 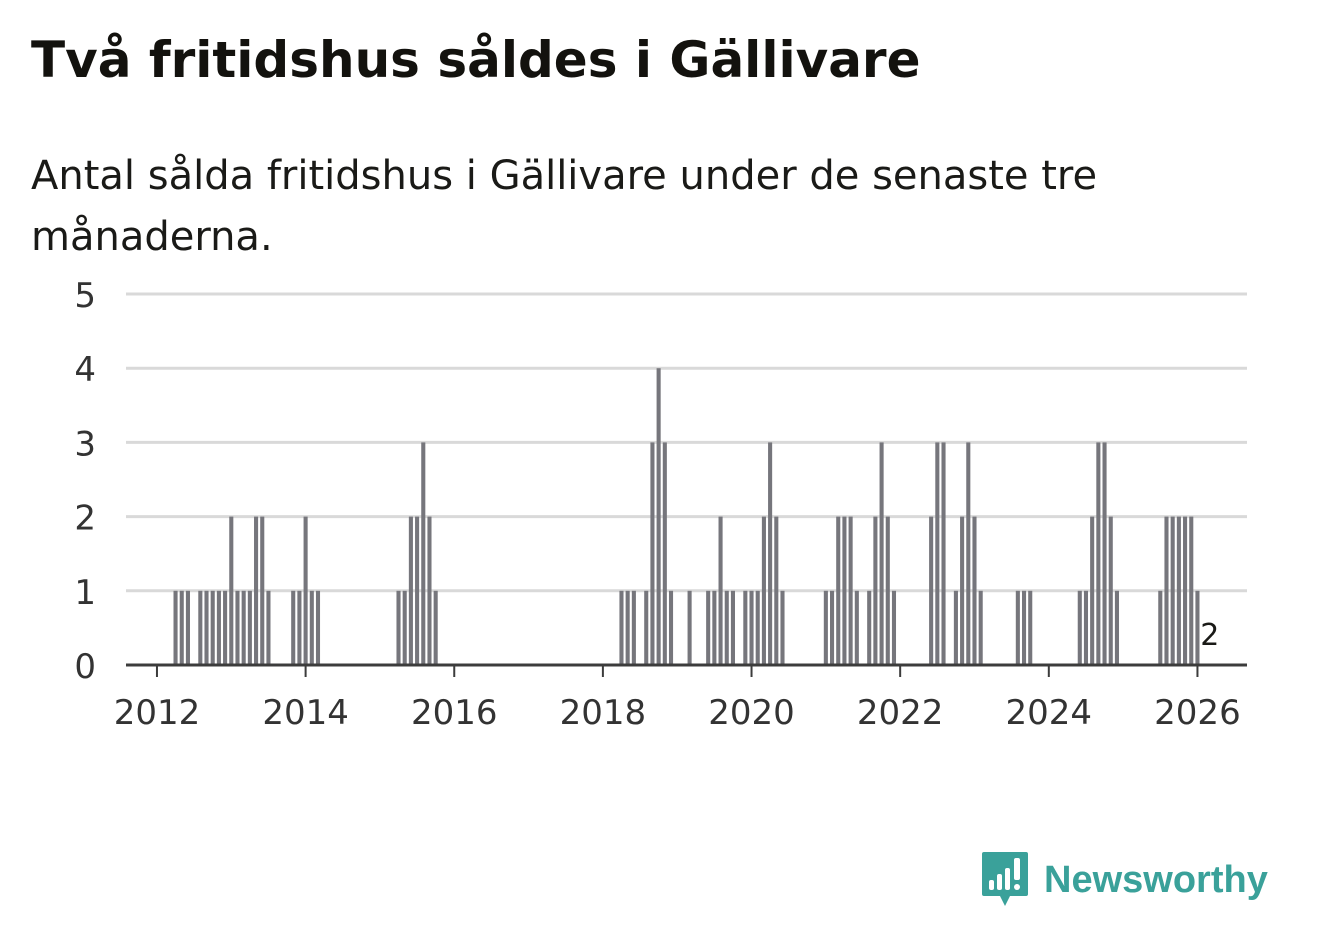 I want to click on newsworthy-logo-icon, so click(x=1005, y=879).